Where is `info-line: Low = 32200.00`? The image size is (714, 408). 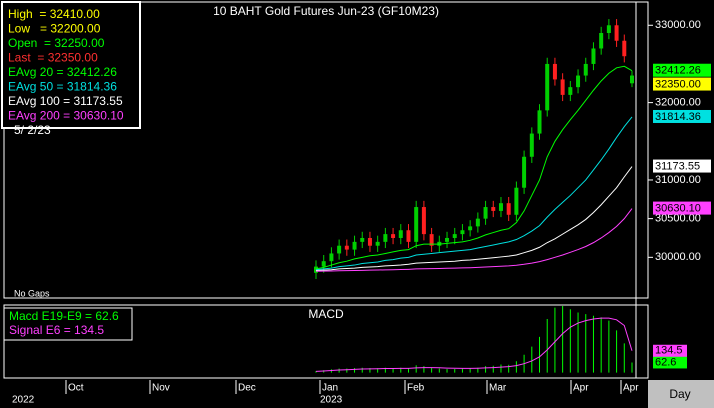 info-line: Low = 32200.00 is located at coordinates (54, 29).